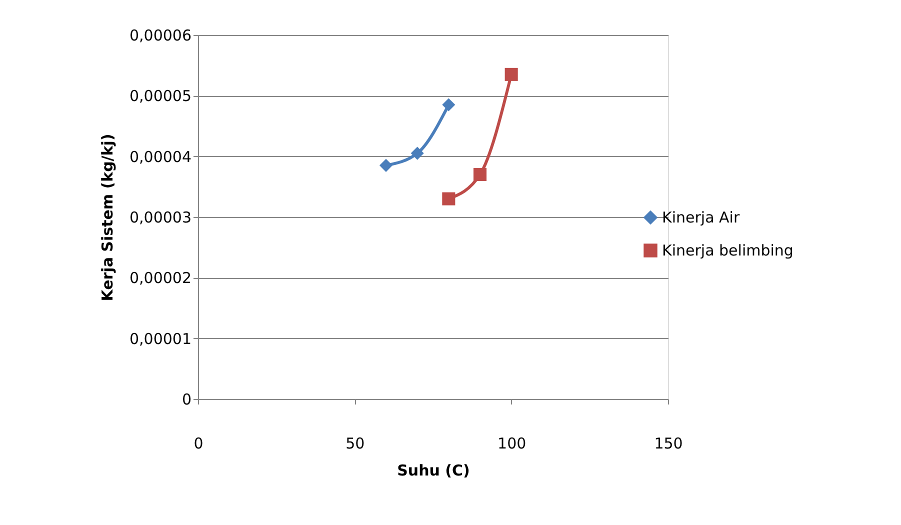 The image size is (901, 525). What do you see at coordinates (160, 35) in the screenshot?
I see `y-tick-label: 0,00006` at bounding box center [160, 35].